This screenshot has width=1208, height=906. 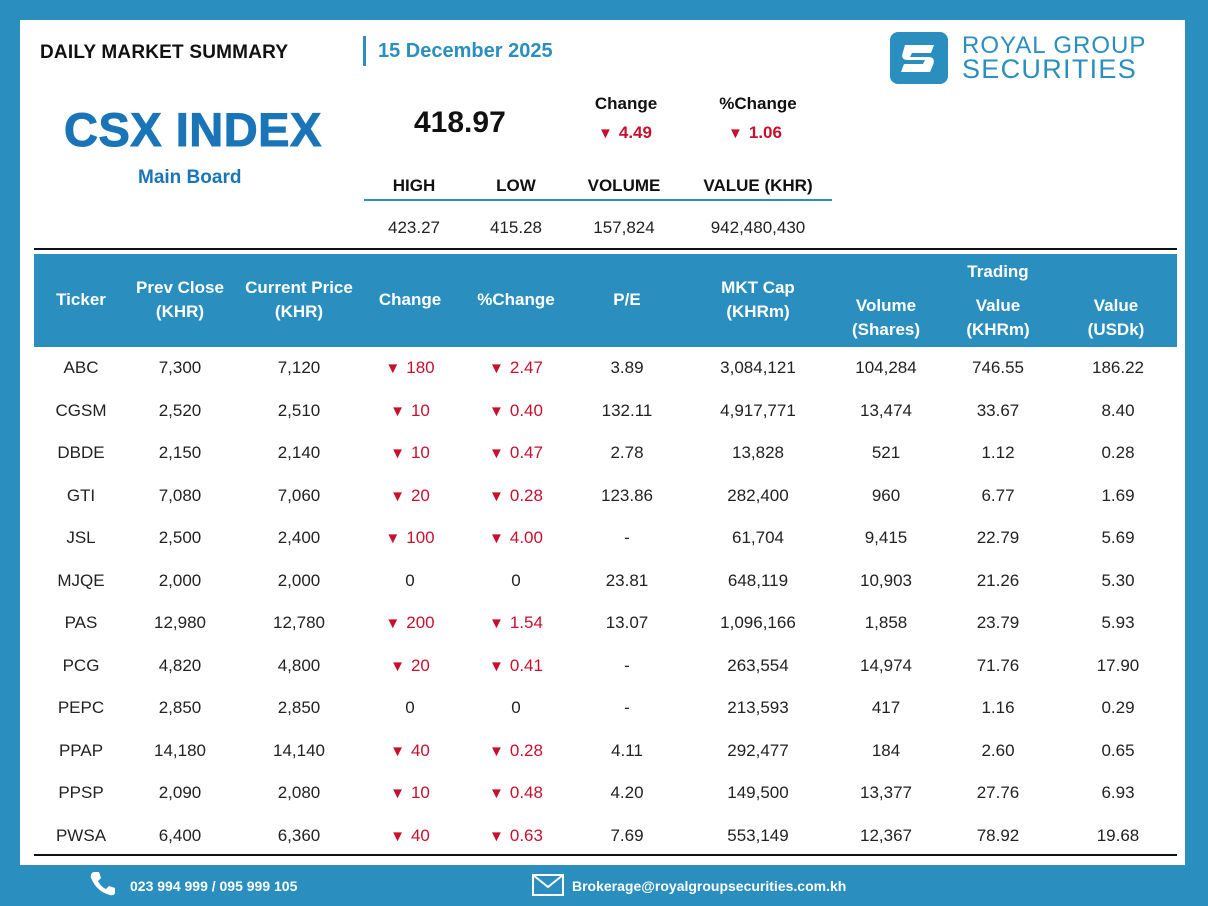 I want to click on cell-prev-close-value: 2,520, so click(x=180, y=410).